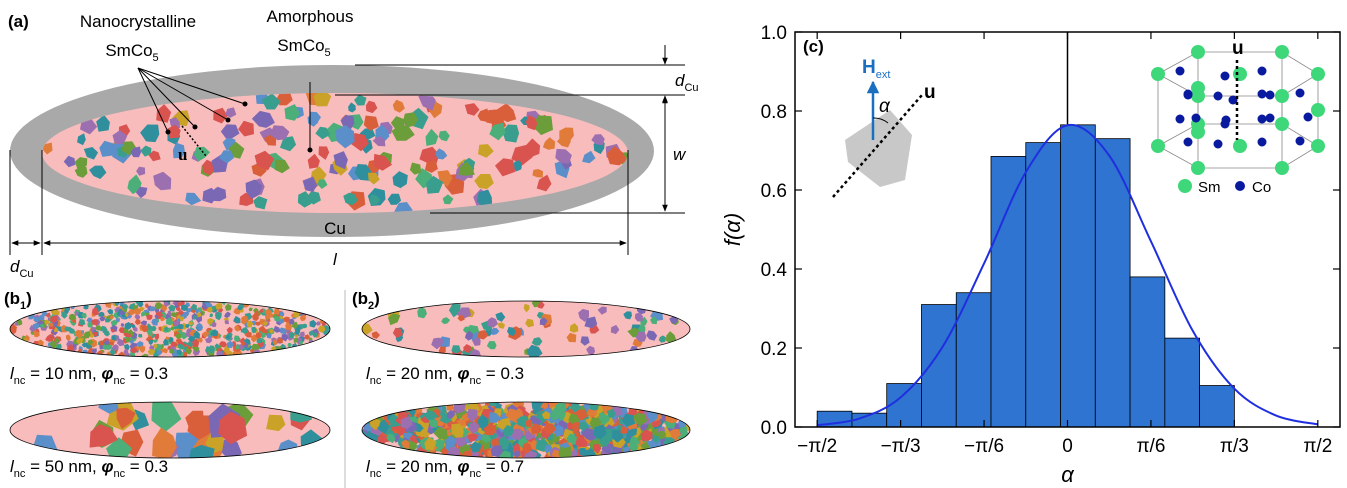 The image size is (1347, 488). What do you see at coordinates (194, 141) in the screenshot?
I see `easy-axis` at bounding box center [194, 141].